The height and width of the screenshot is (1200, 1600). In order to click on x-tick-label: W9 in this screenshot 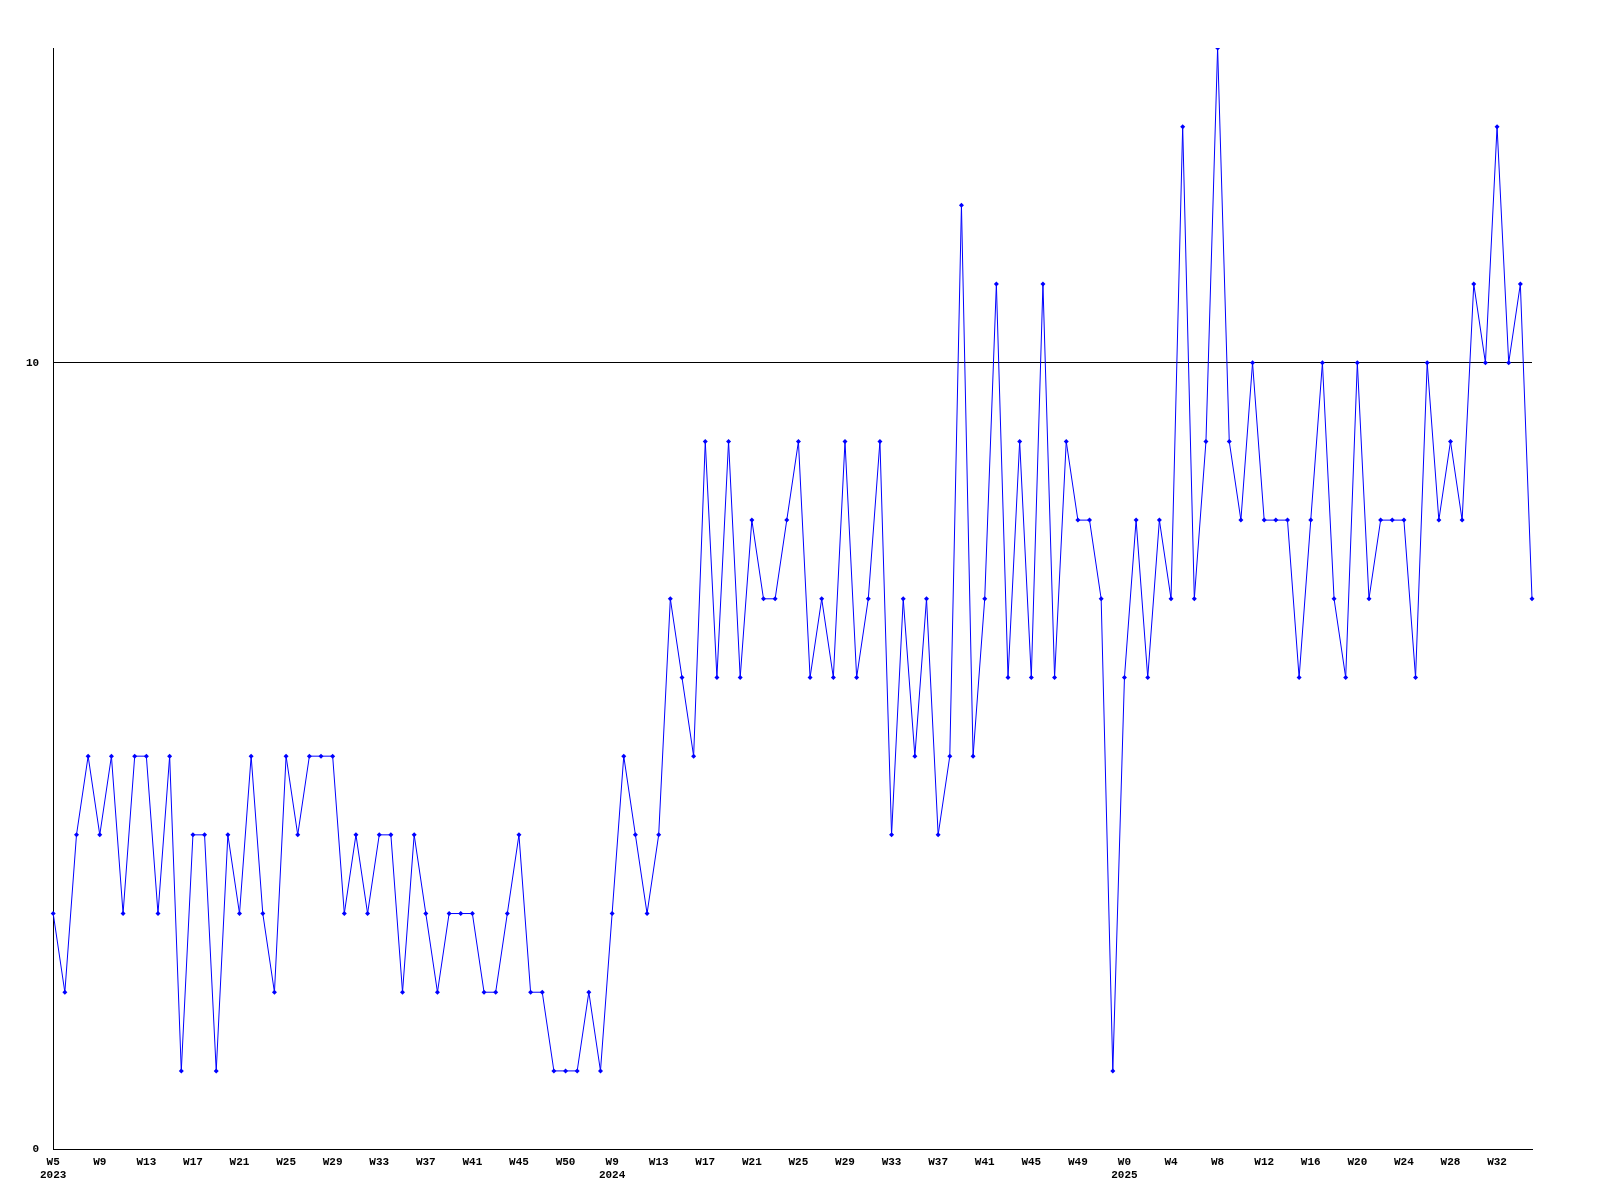, I will do `click(100, 1161)`.